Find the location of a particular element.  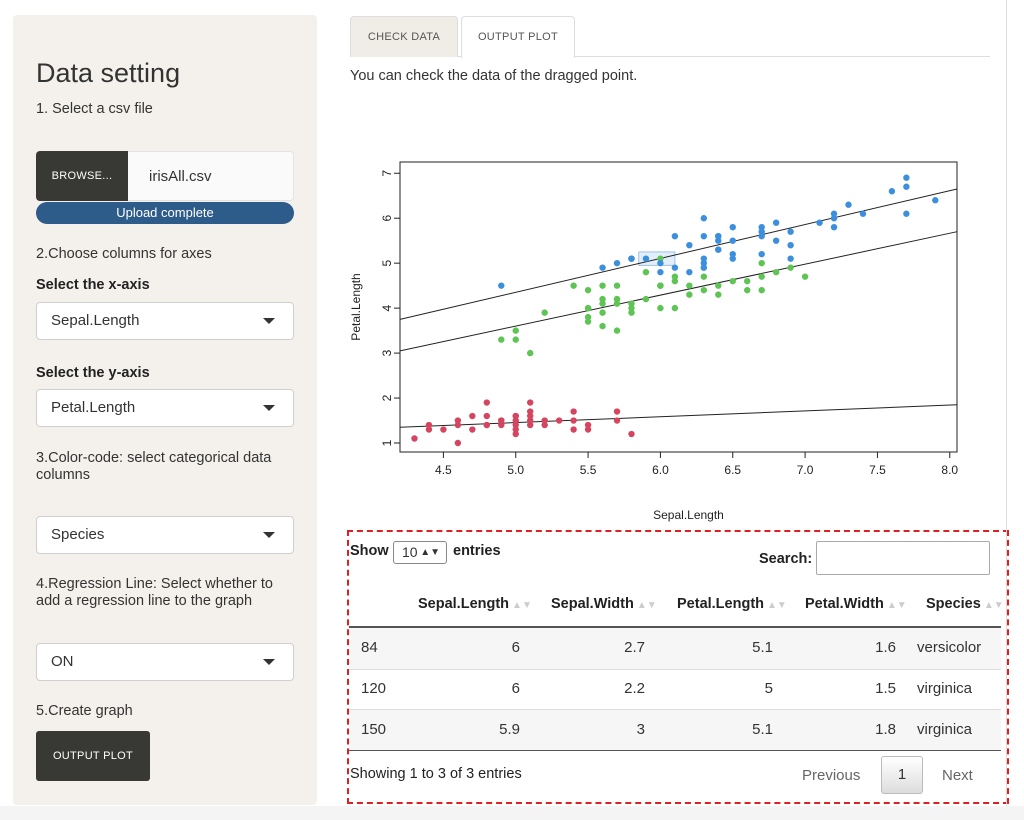

regression-select: ON is located at coordinates (165, 662).